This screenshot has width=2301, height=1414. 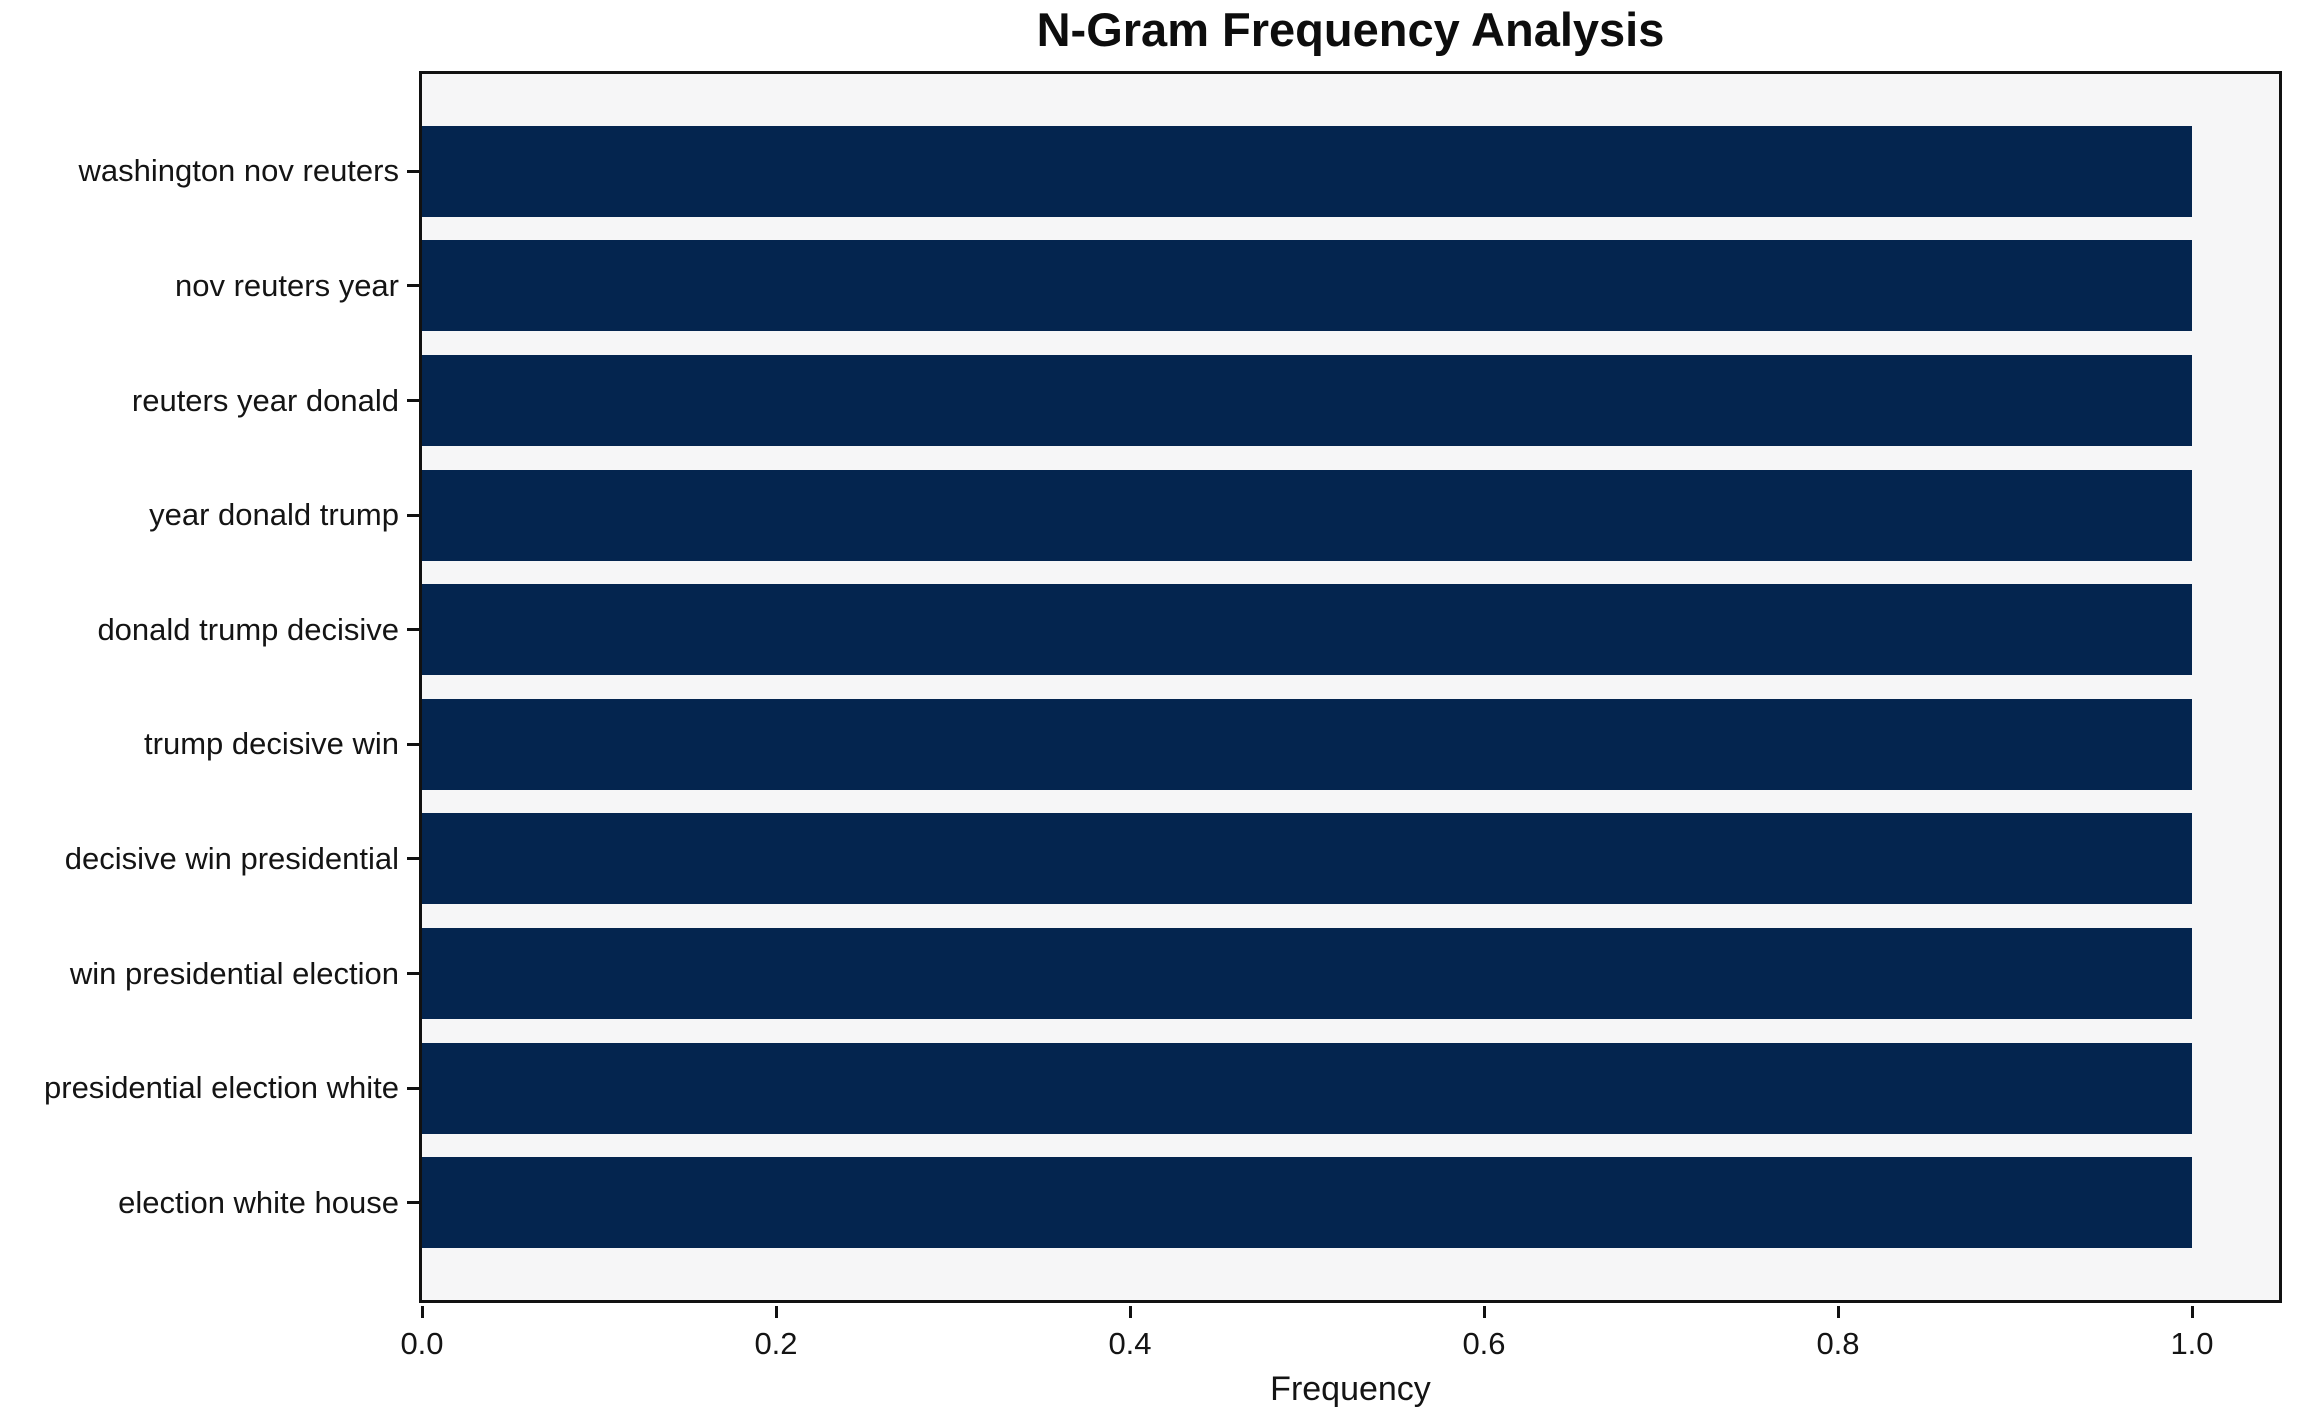 What do you see at coordinates (2192, 1343) in the screenshot?
I see `x-tick-label: 1.0` at bounding box center [2192, 1343].